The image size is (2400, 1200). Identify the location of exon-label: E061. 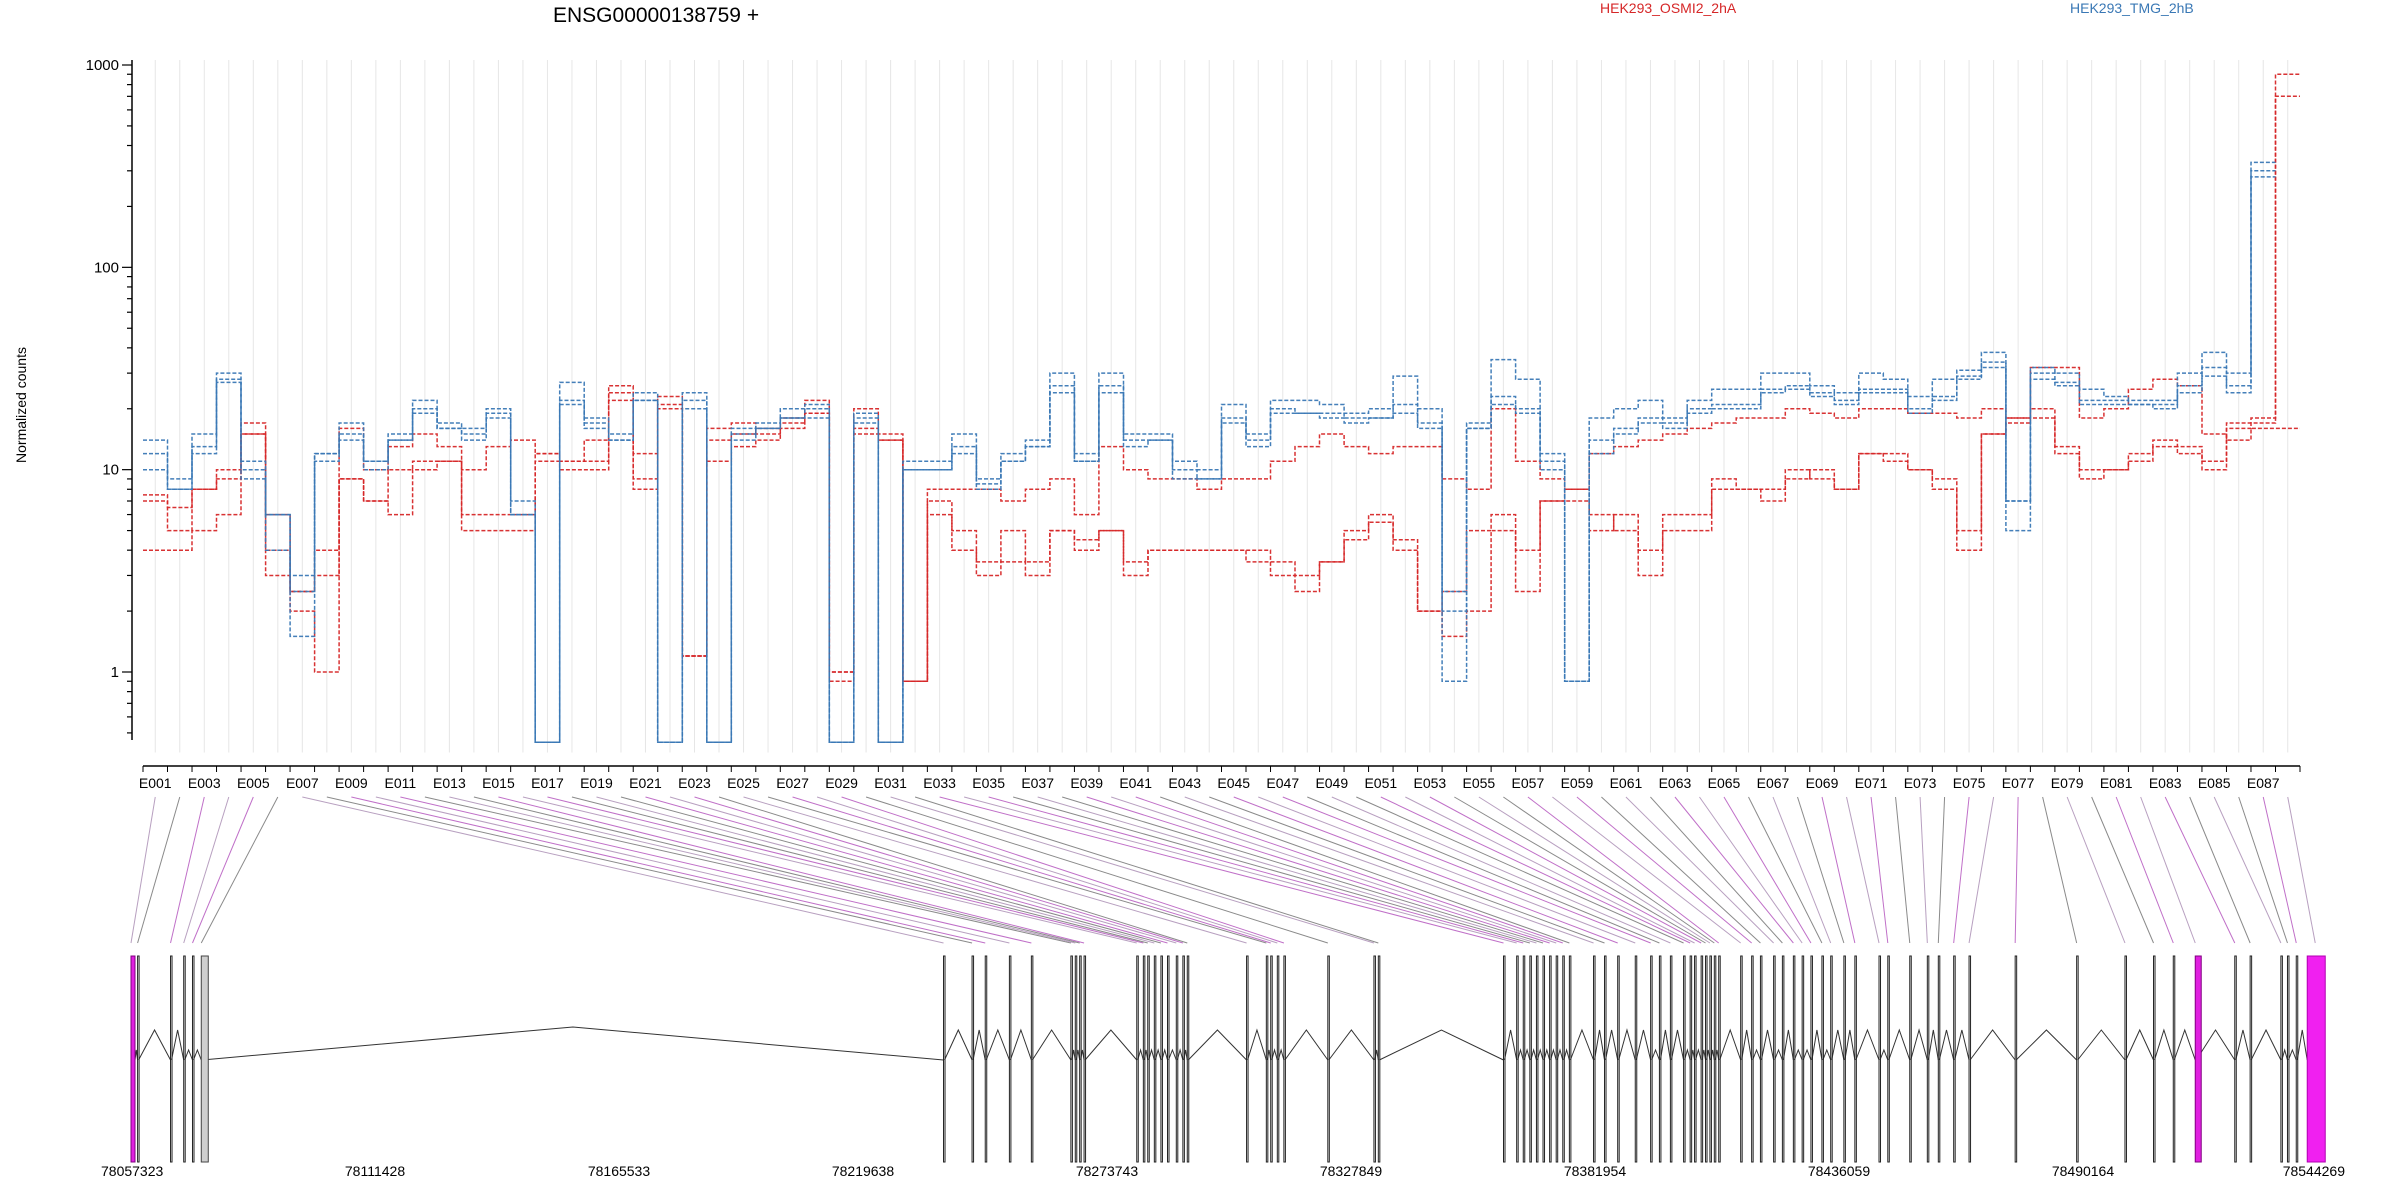
(1626, 783).